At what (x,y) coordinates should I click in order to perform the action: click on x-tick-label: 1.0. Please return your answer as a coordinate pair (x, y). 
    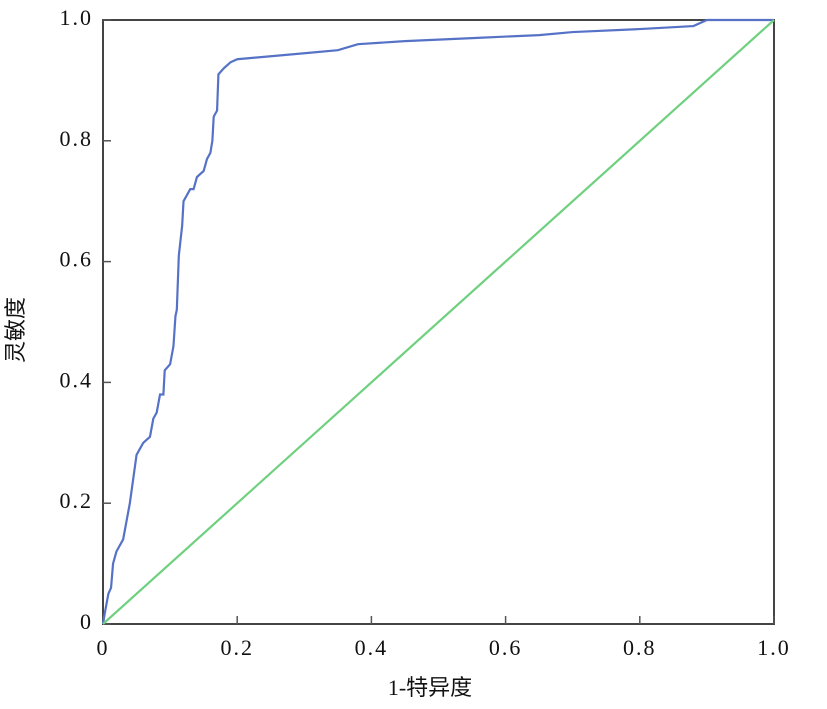
    Looking at the image, I should click on (774, 647).